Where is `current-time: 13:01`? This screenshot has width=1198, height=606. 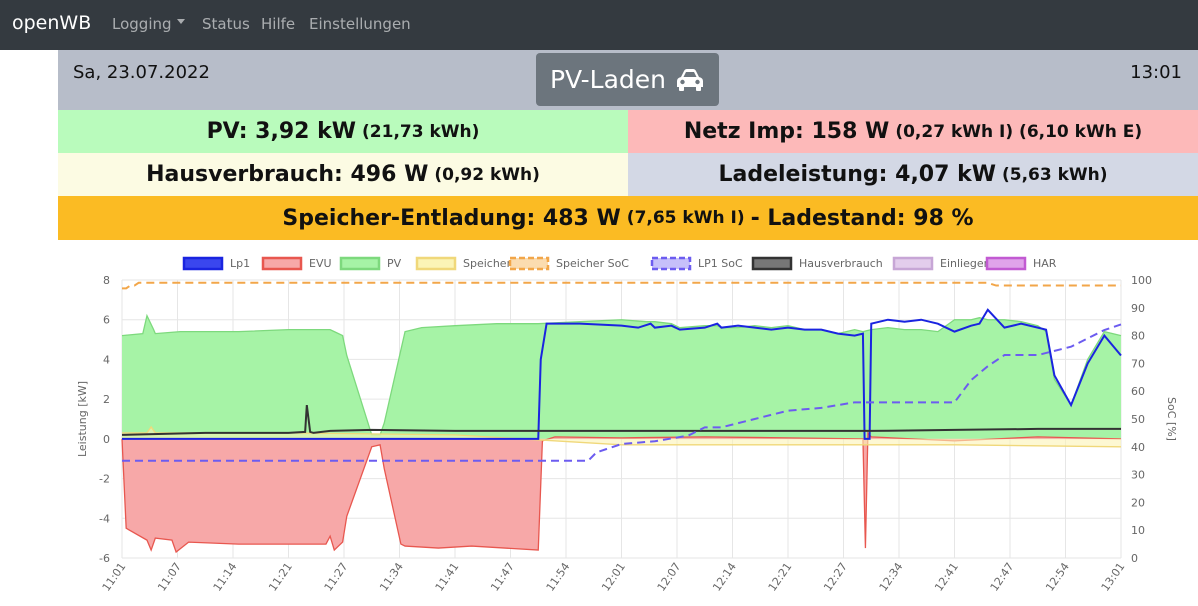
current-time: 13:01 is located at coordinates (1156, 72).